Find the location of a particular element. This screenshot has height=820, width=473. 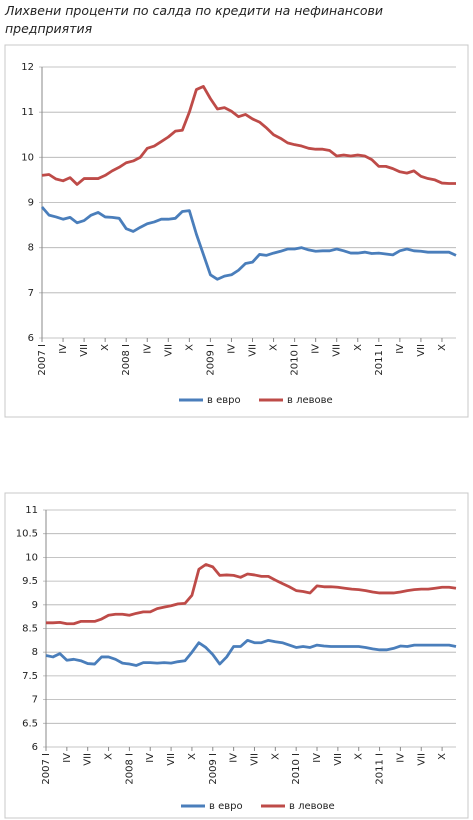

y-tick-label: 10.5 is located at coordinates (27, 534).